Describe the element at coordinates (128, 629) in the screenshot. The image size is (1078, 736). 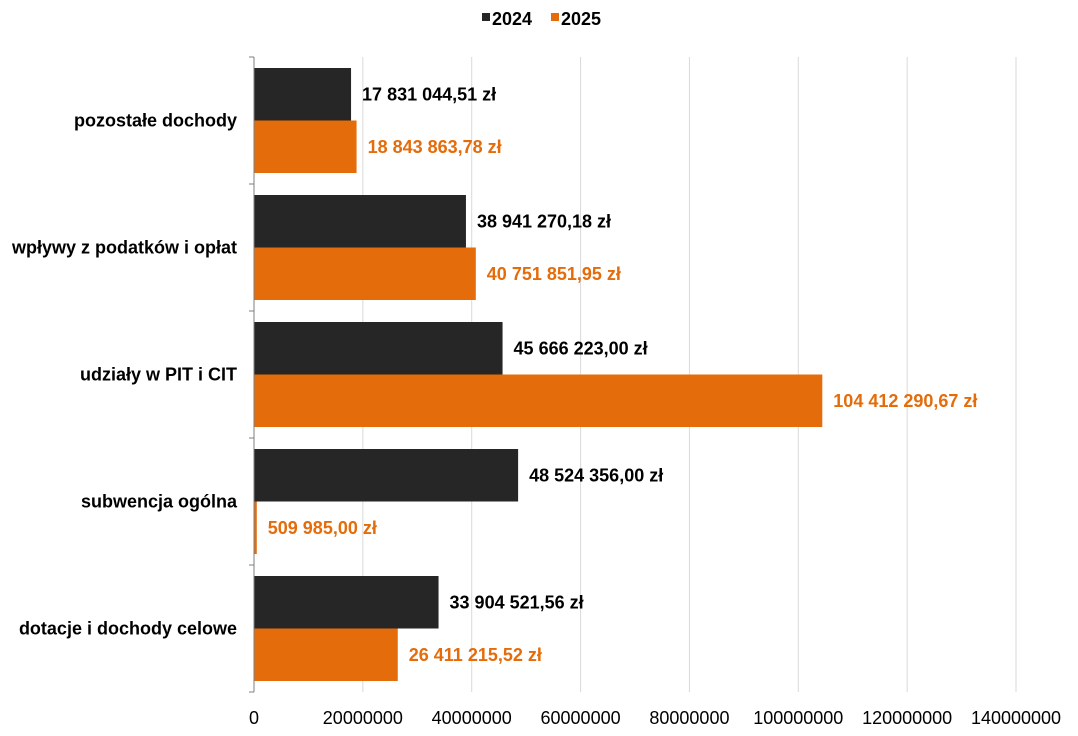
I see `category-label: dotacje i dochody celowe` at that location.